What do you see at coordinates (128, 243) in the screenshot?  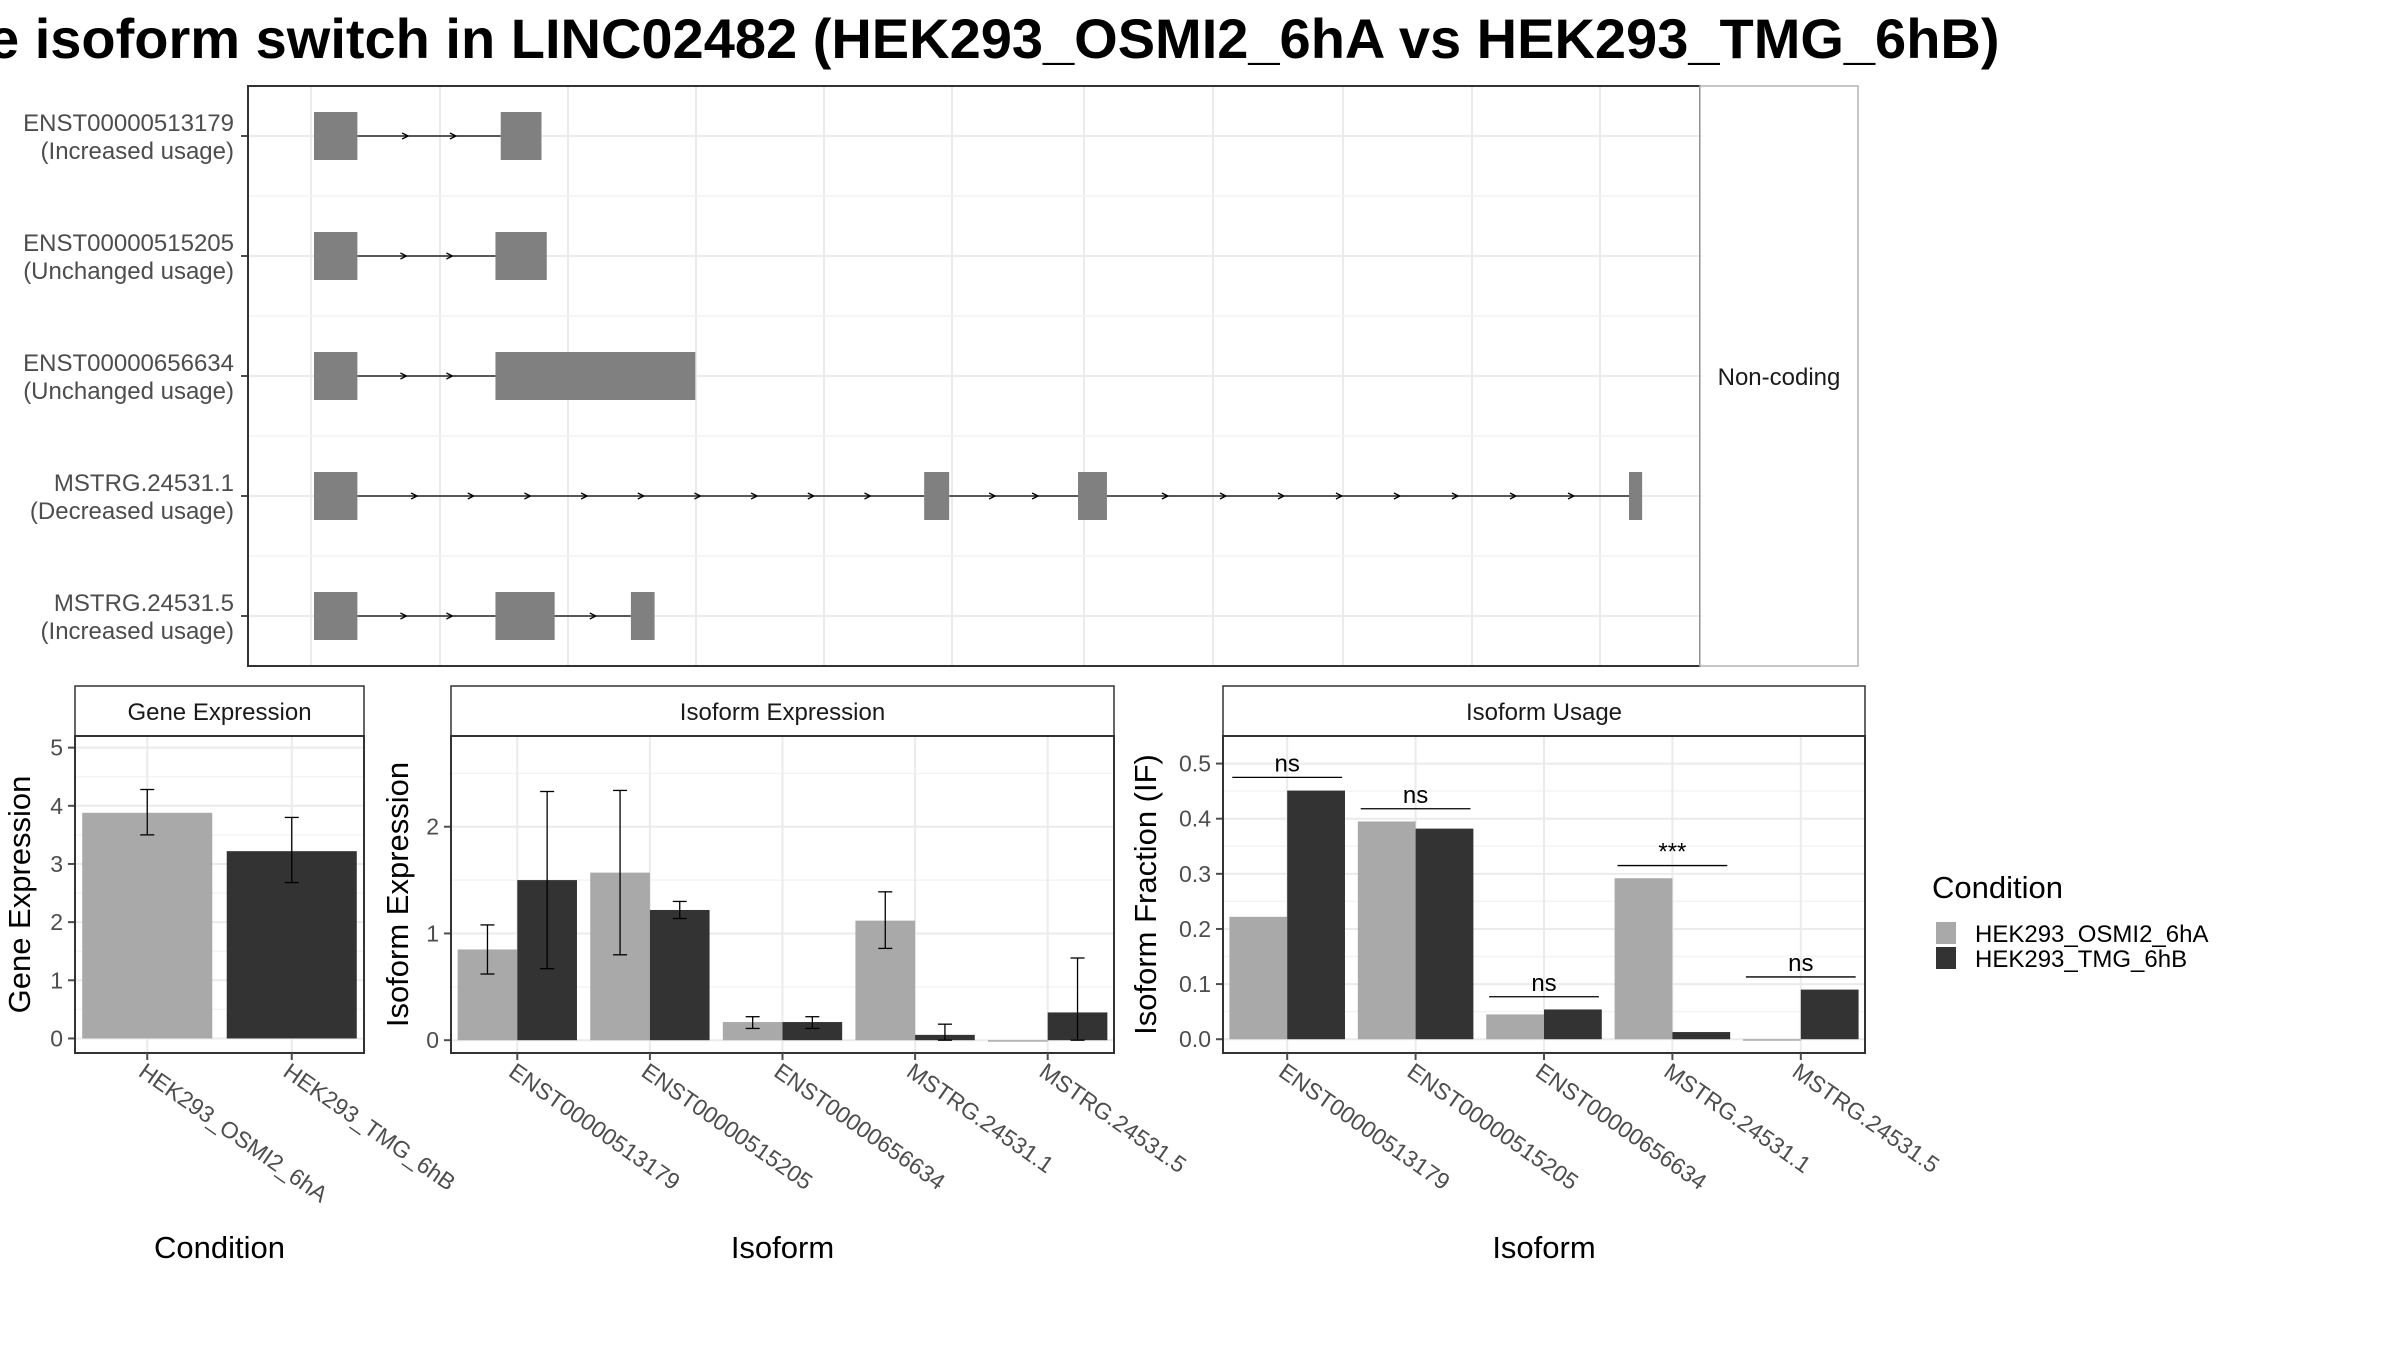 I see `transcript-id-label: ENST00000515205` at bounding box center [128, 243].